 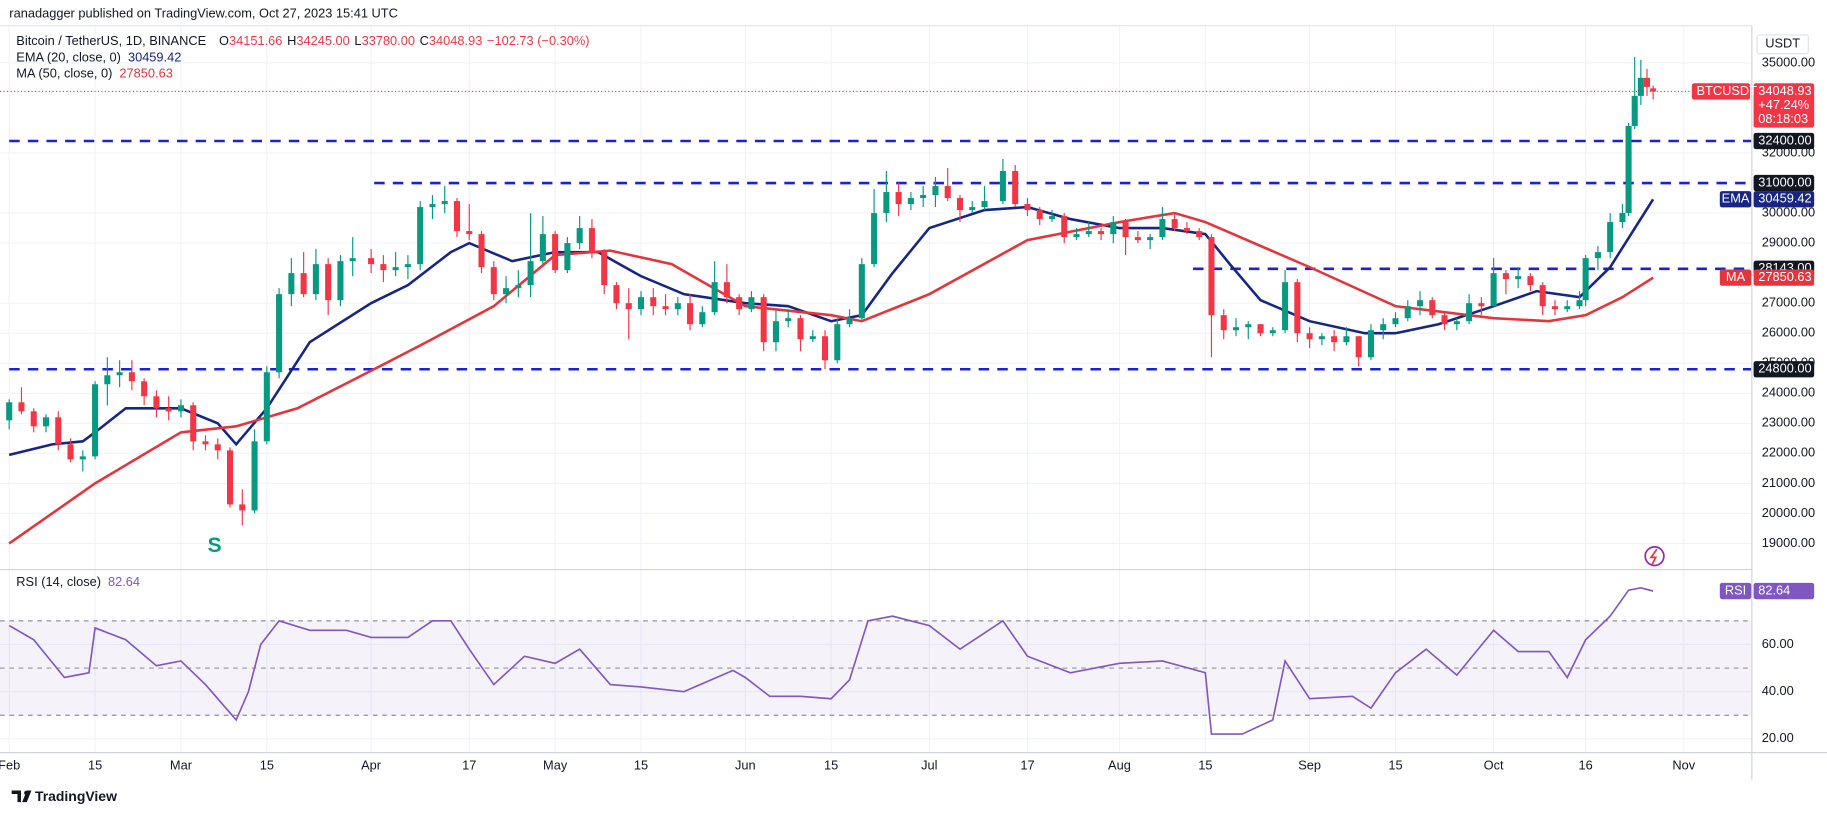 I want to click on footer-brand: TradingView, so click(x=76, y=796).